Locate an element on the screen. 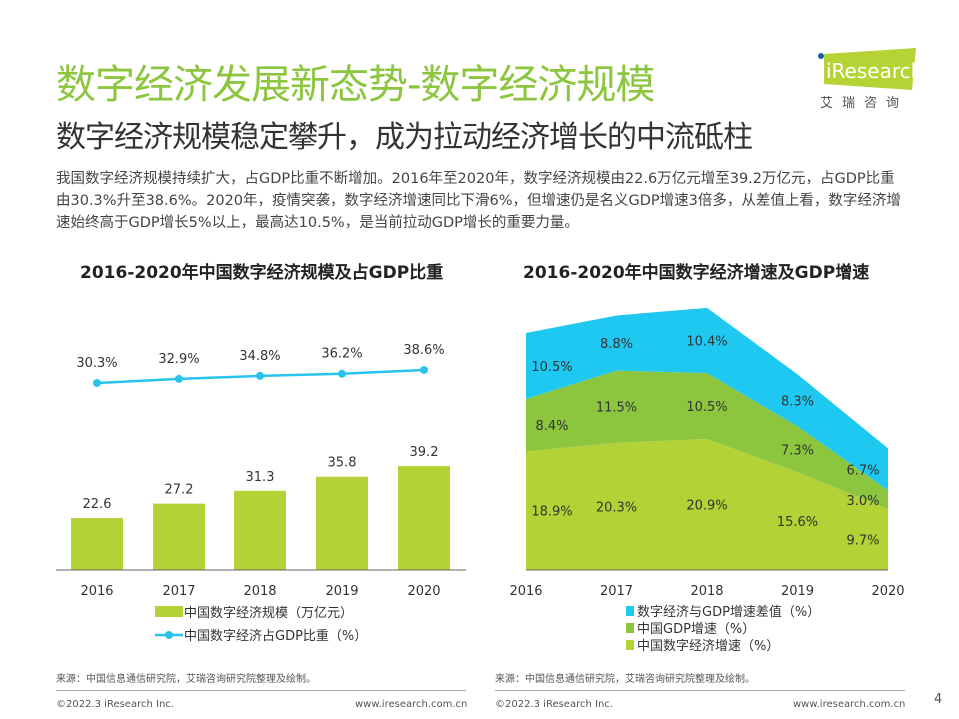 The image size is (959, 719). logo-subtext: 艾瑞咨询 is located at coordinates (864, 103).